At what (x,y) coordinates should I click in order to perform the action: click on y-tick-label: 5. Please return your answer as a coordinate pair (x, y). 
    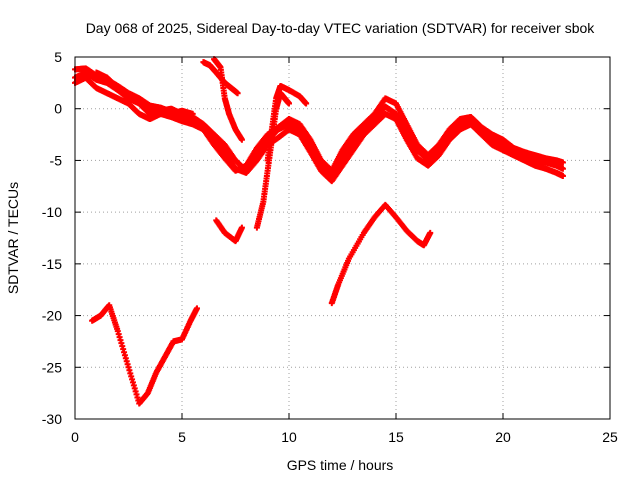
    Looking at the image, I should click on (58, 57).